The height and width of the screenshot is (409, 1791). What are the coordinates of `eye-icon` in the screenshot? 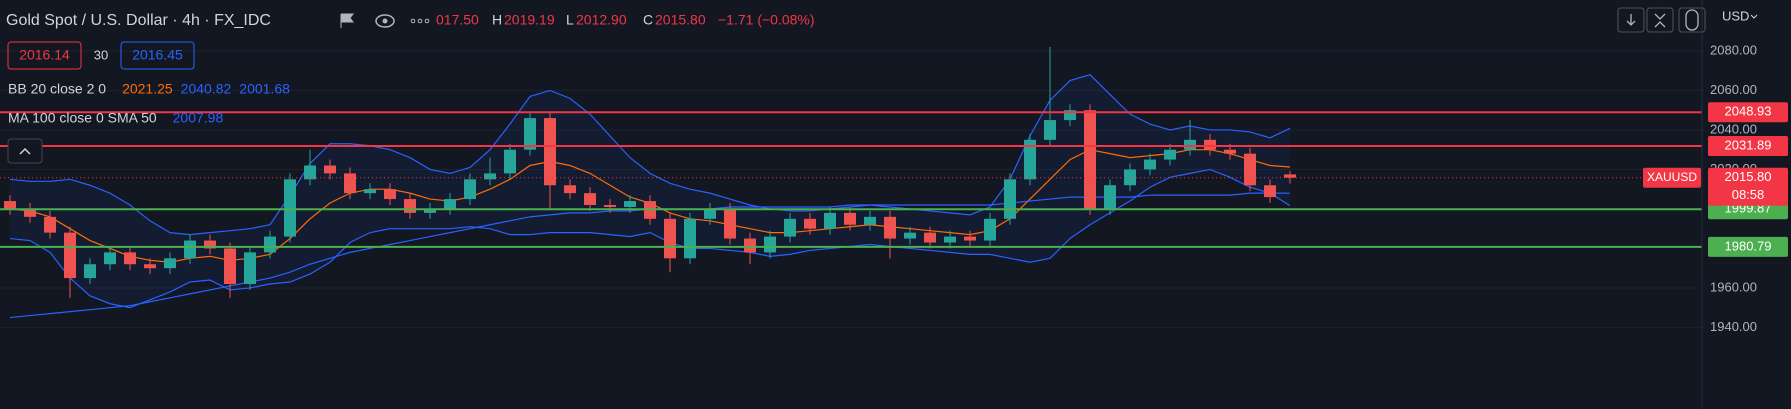 It's located at (385, 21).